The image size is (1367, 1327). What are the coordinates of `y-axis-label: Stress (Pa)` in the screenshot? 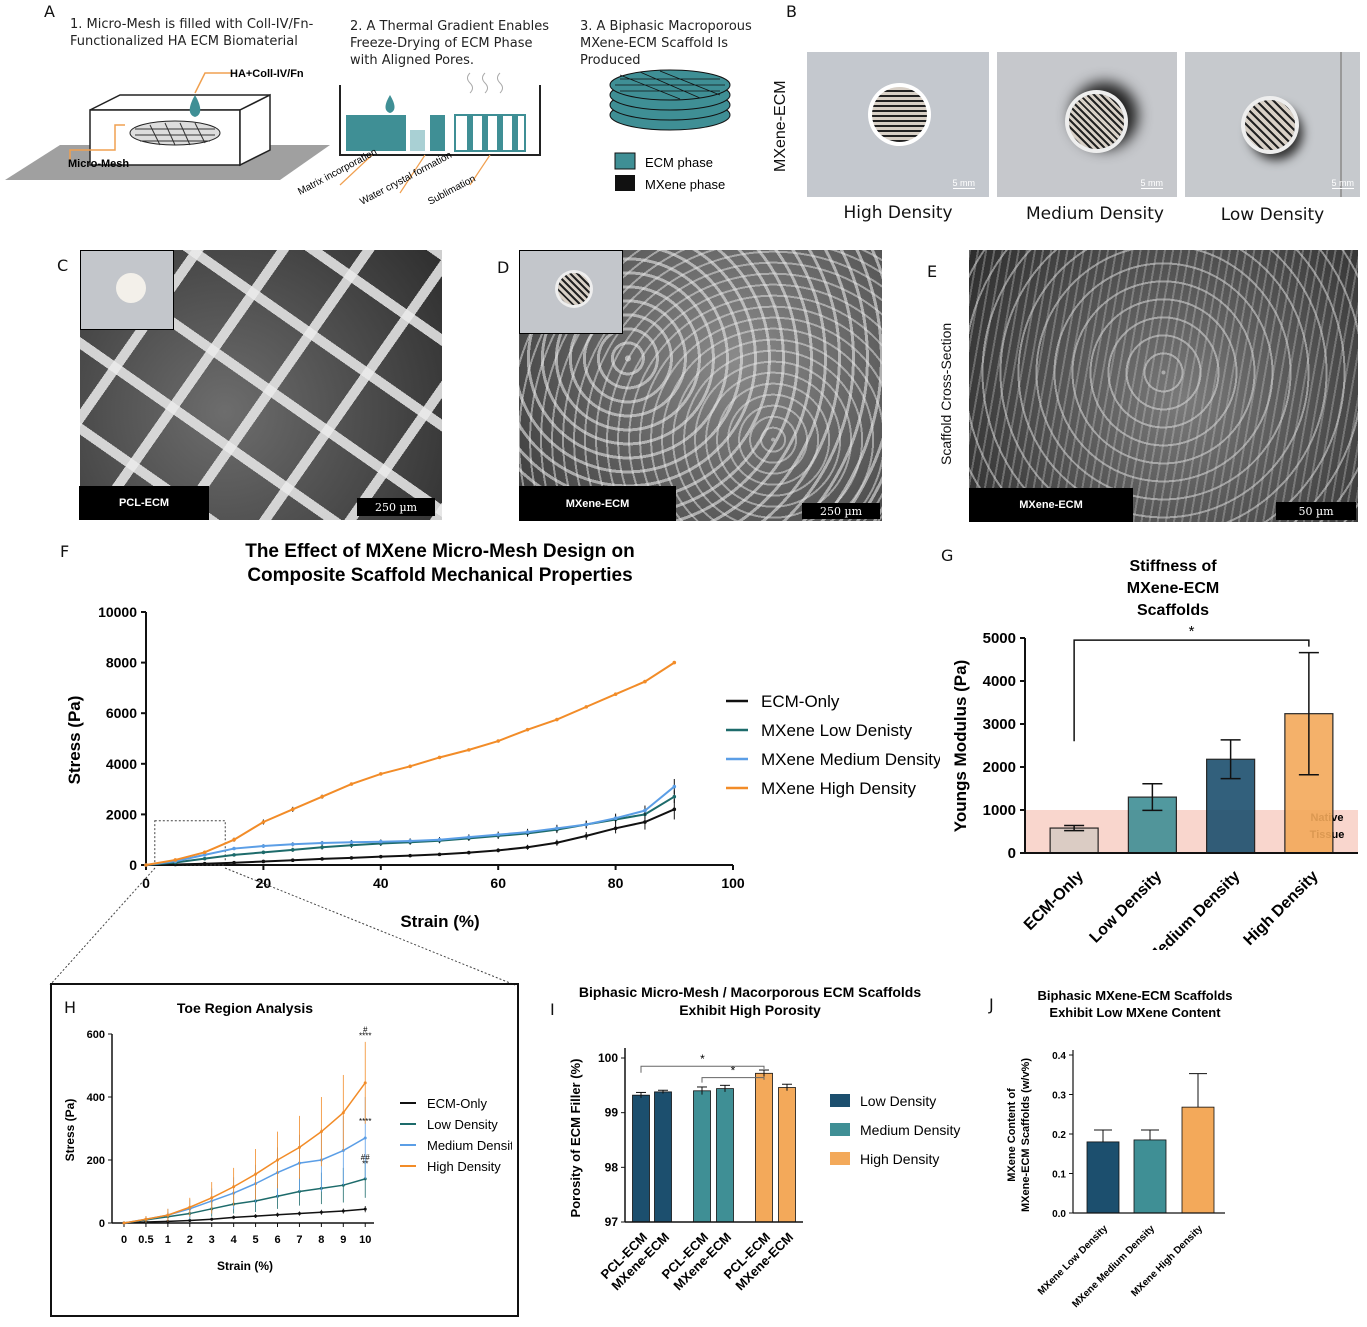 It's located at (74, 740).